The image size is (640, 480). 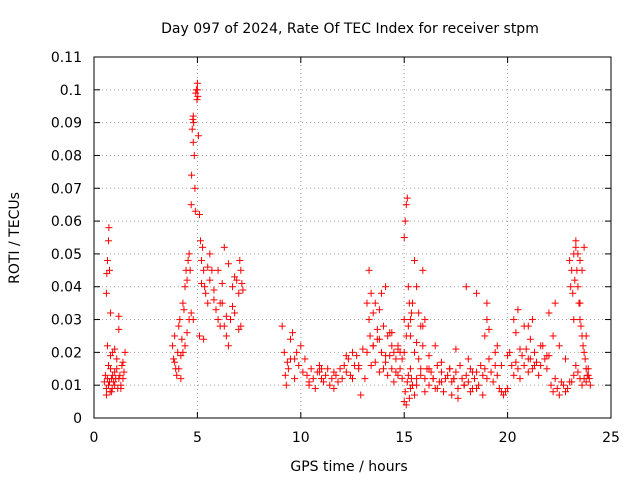 I want to click on x-axis-label: GPS time / hours, so click(x=348, y=467).